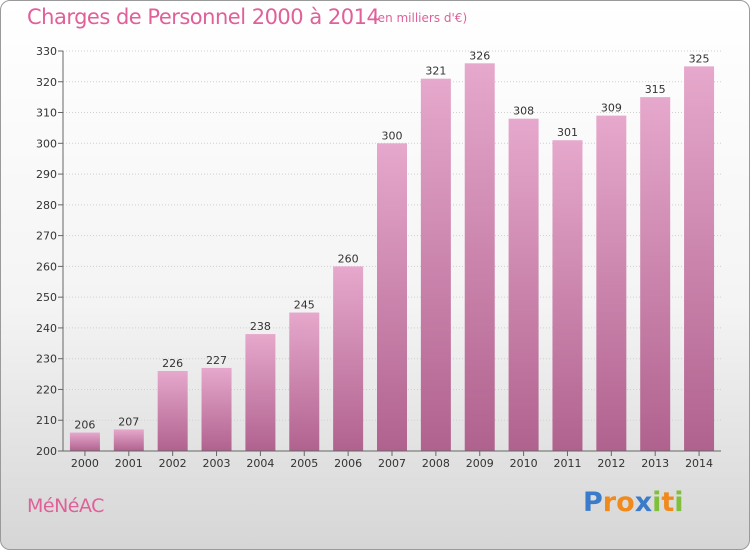  Describe the element at coordinates (46, 205) in the screenshot. I see `y-tick-label: 280` at that location.